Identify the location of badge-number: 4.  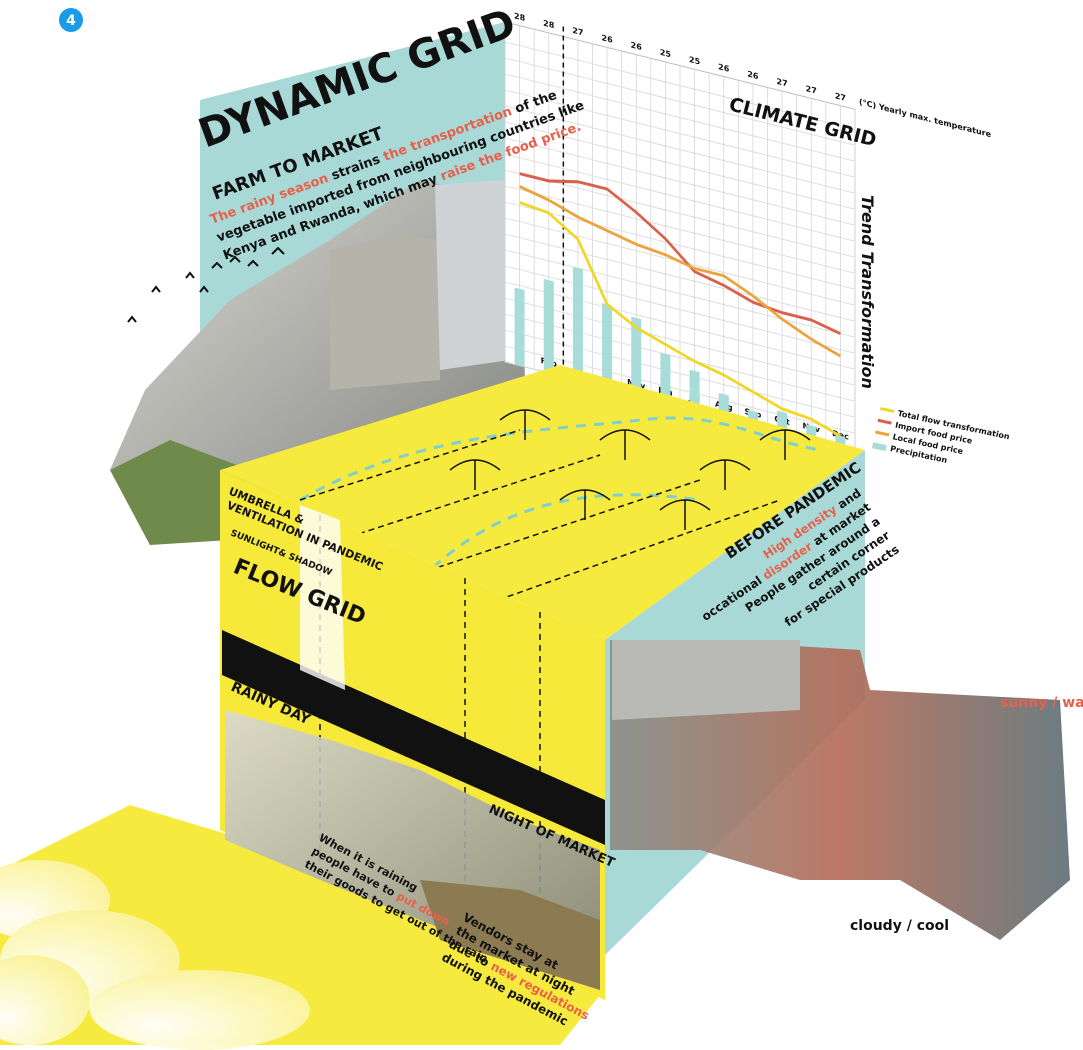
(71, 21).